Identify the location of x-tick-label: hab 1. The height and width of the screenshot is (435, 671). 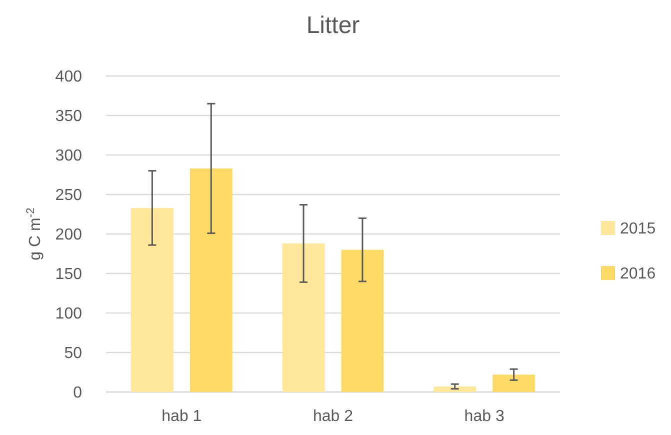
(182, 416).